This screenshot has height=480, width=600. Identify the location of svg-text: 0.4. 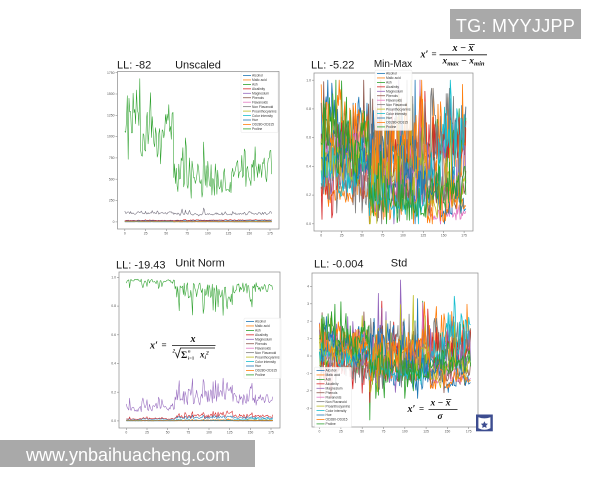
(308, 167).